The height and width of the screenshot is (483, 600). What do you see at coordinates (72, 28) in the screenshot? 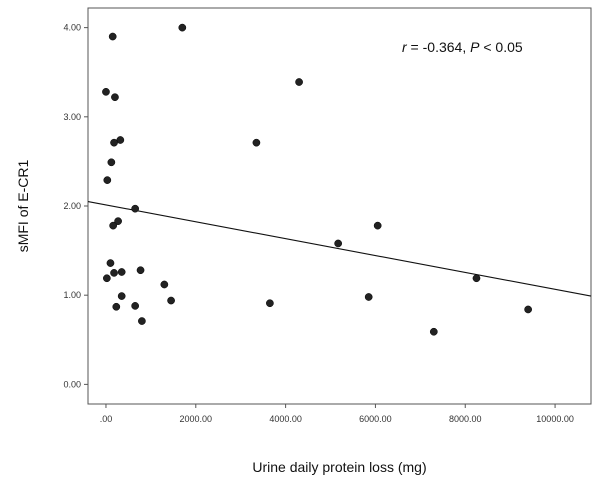
I see `y-tick-label: 4.00` at bounding box center [72, 28].